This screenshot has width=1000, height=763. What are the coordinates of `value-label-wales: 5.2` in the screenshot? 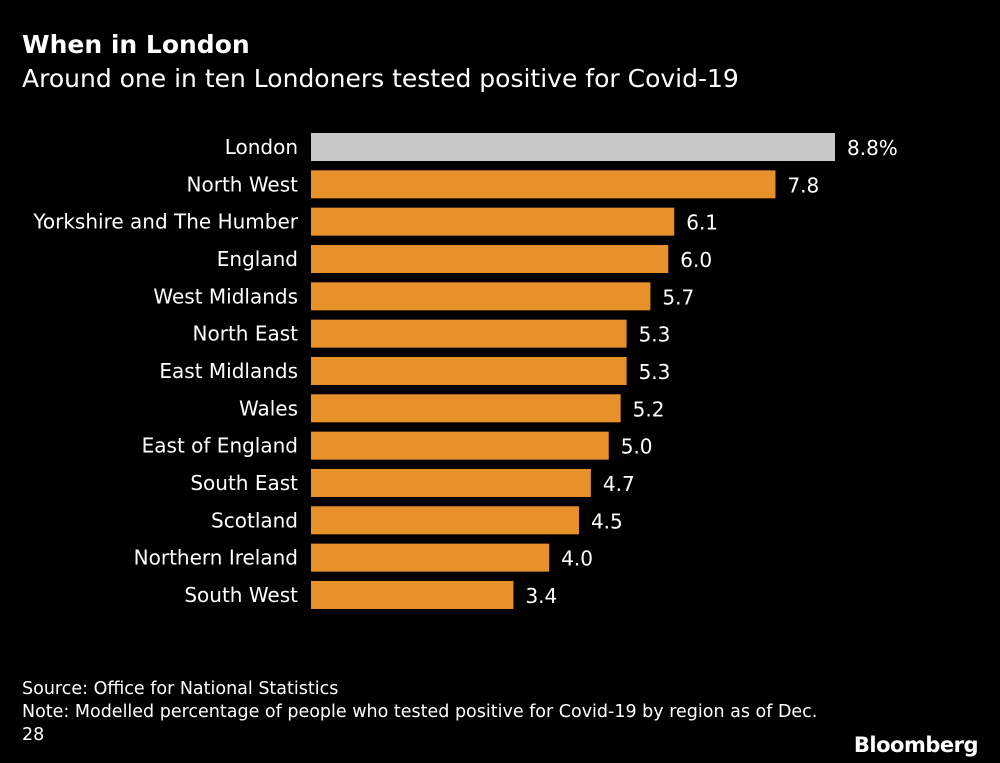 It's located at (649, 409).